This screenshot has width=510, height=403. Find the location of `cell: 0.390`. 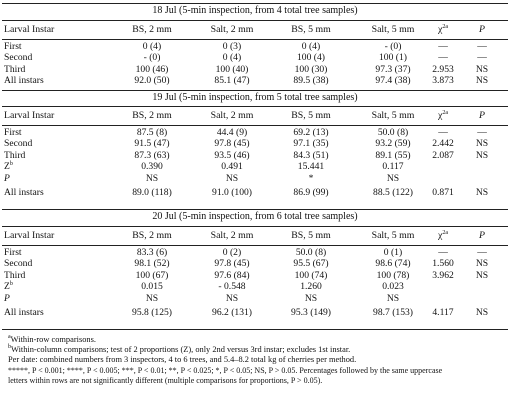

cell: 0.390 is located at coordinates (152, 167).